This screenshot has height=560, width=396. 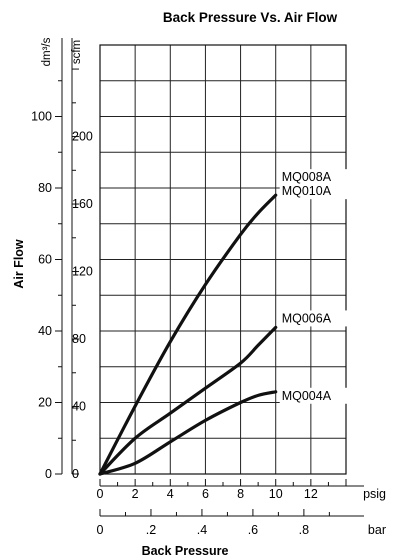 I want to click on y-tick-label-secondary: 80, so click(x=79, y=339).